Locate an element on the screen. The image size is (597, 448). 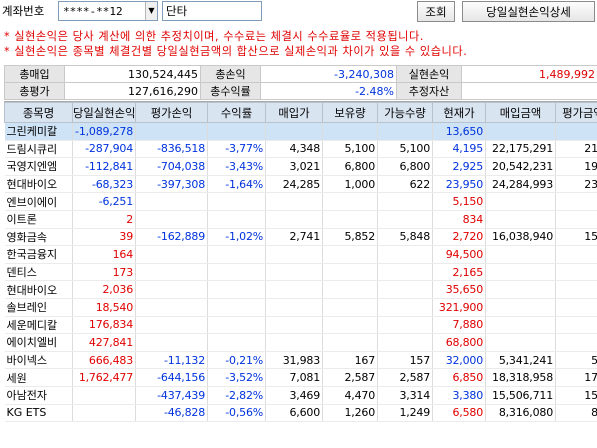
eval-amount-cell: 21,3 is located at coordinates (576, 149).